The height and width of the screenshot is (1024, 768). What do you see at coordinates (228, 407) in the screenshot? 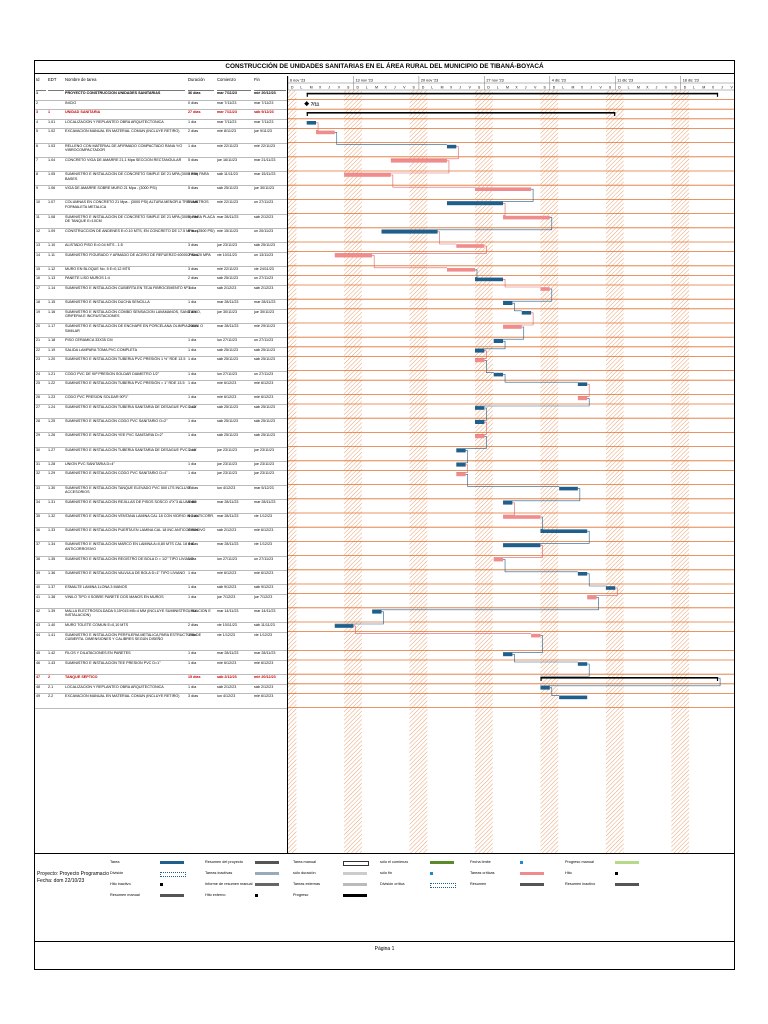
I see `task-start: sáb 25/11/23` at bounding box center [228, 407].